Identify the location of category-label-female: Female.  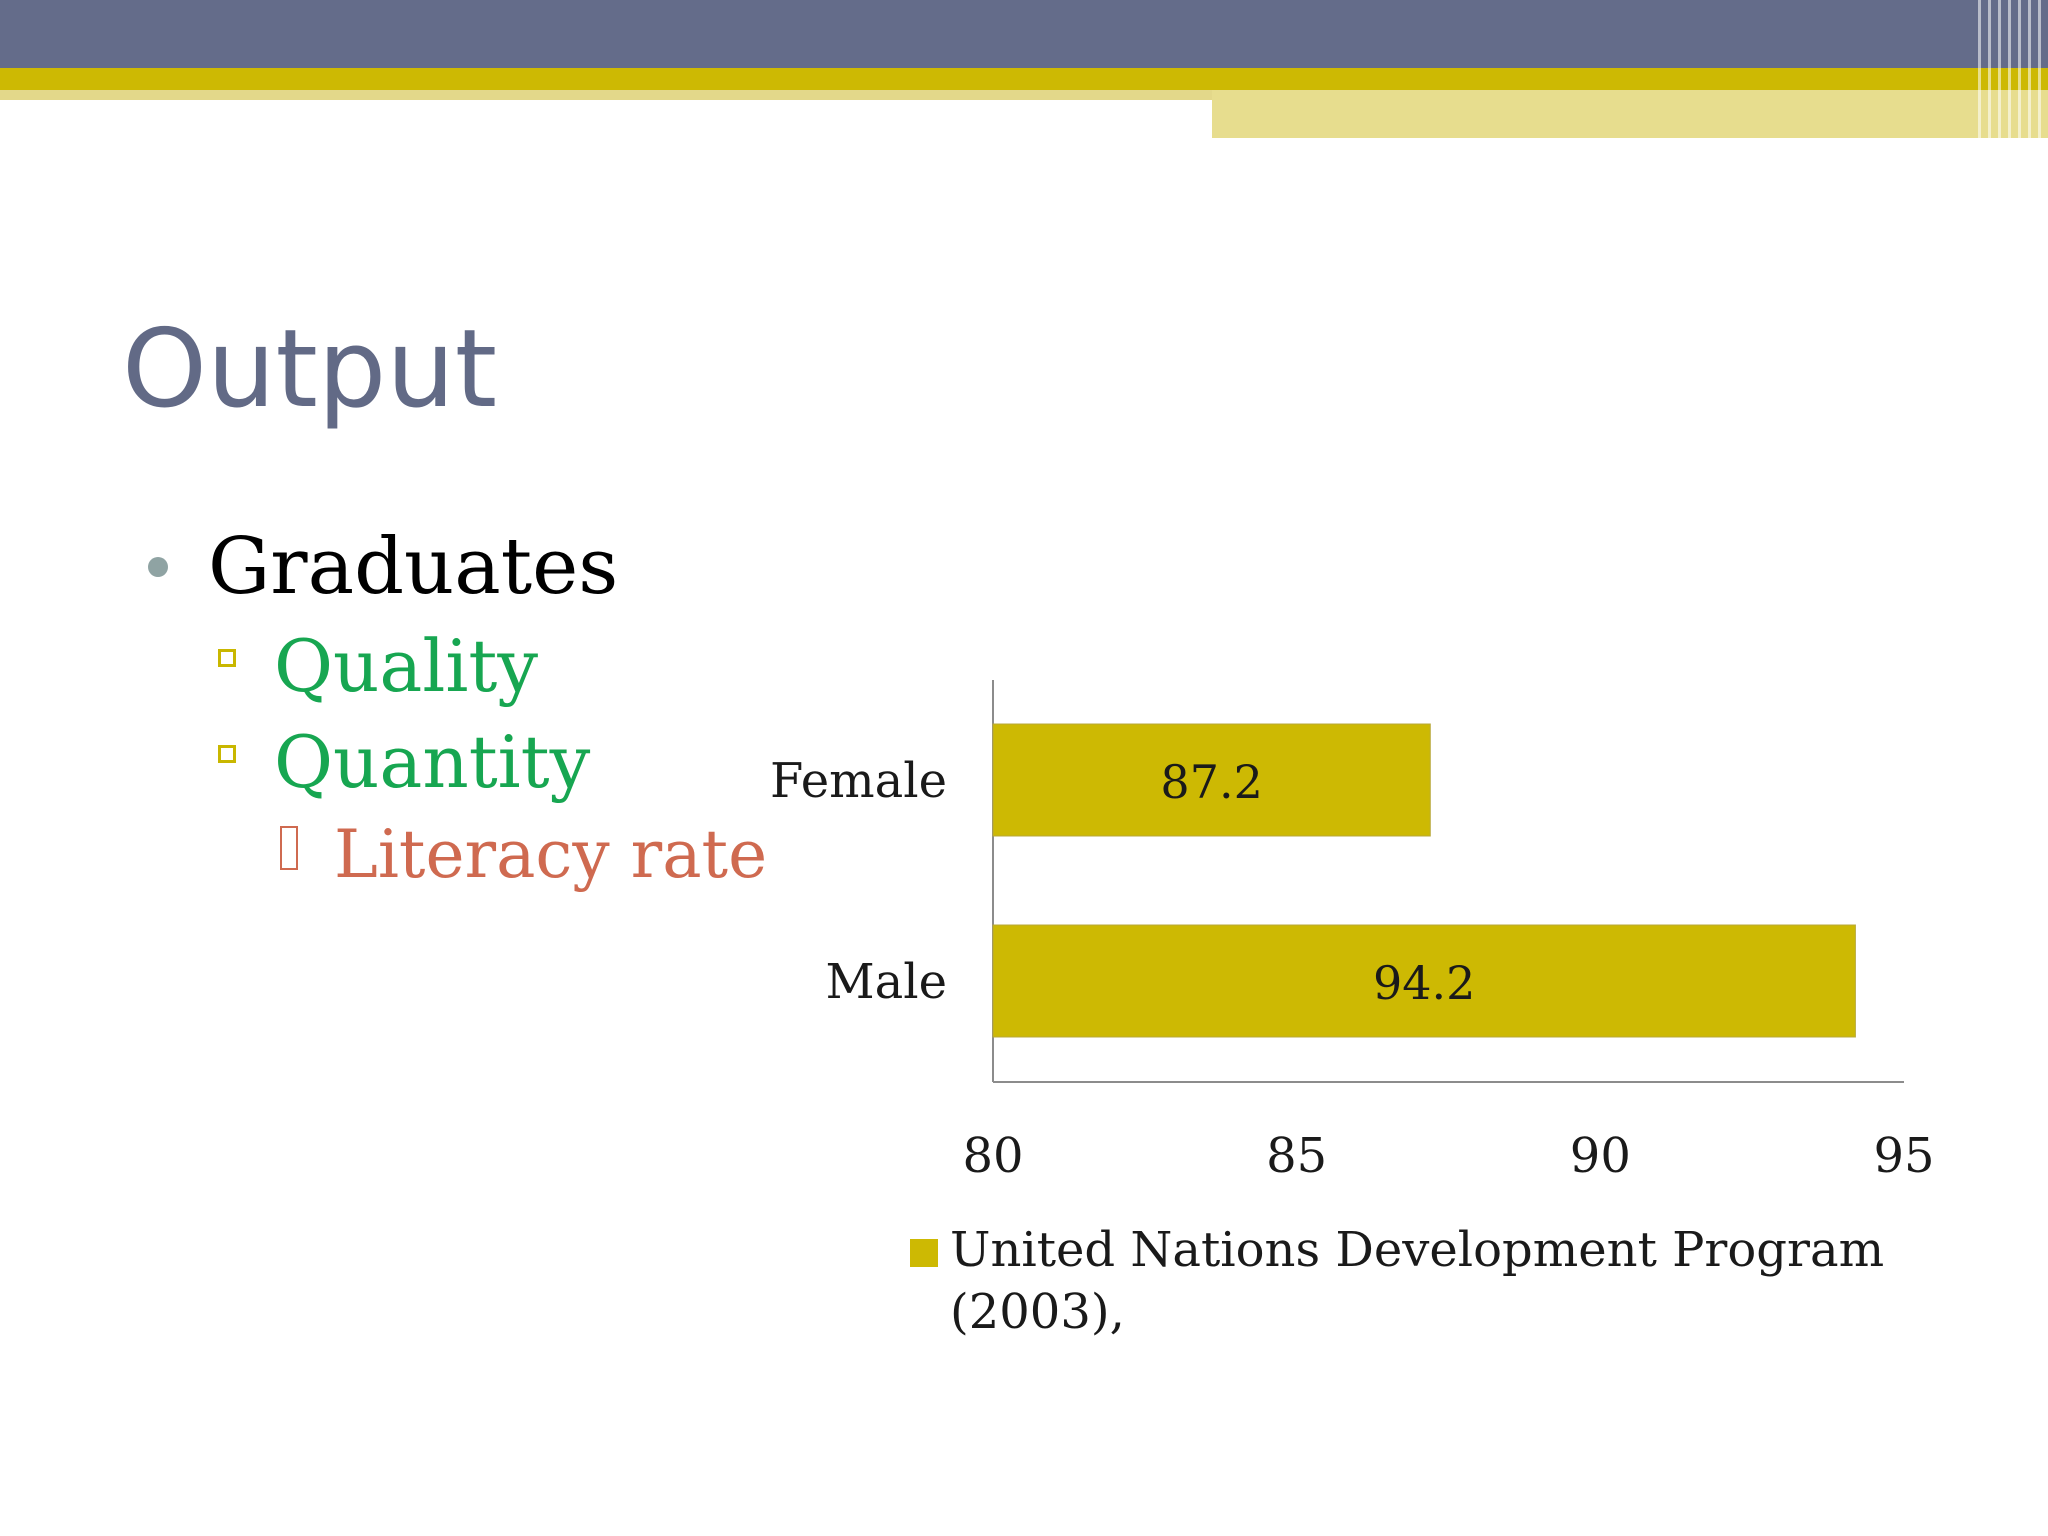
(858, 781).